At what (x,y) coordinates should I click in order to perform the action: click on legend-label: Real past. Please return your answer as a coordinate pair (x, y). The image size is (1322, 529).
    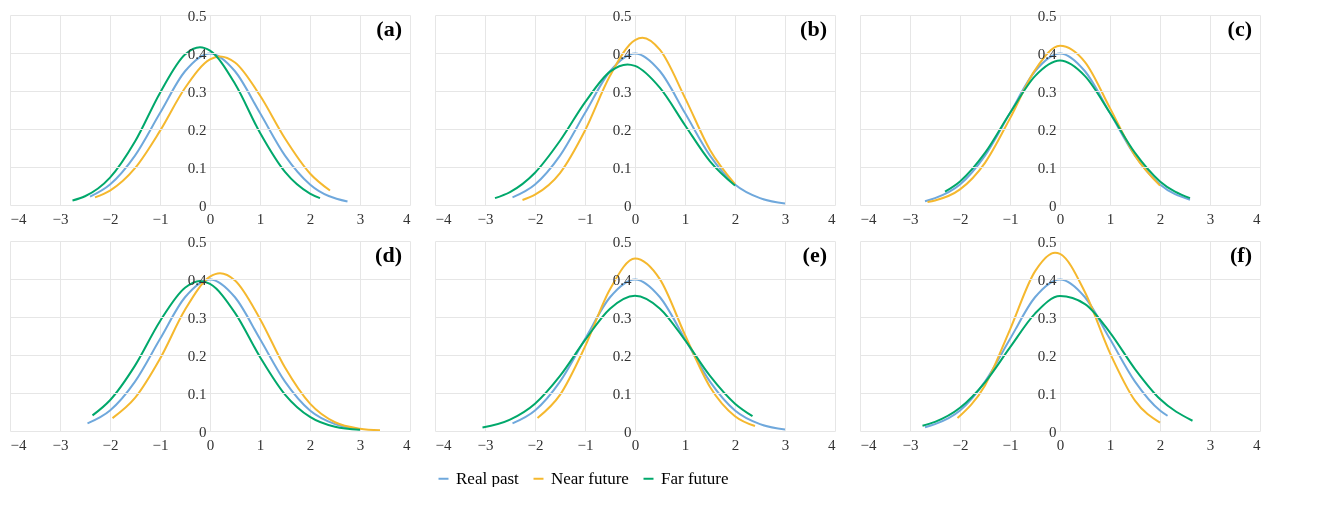
    Looking at the image, I should click on (488, 478).